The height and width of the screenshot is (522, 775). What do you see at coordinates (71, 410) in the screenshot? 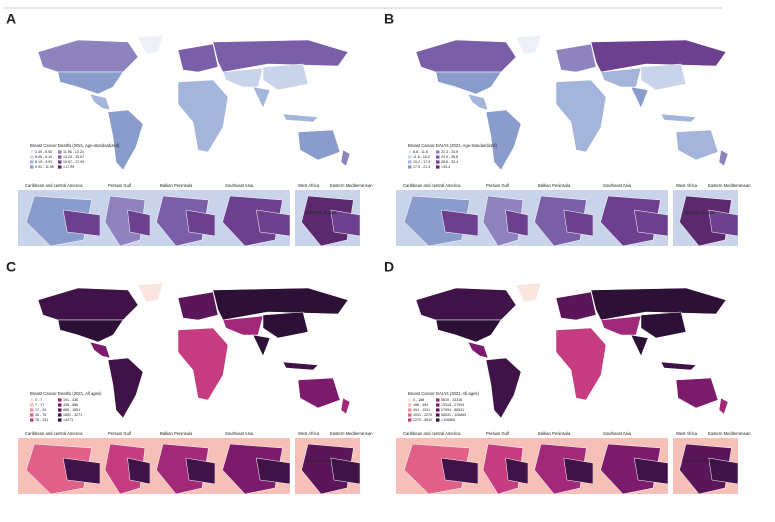
I see `legend-item: 886 - 1851` at bounding box center [71, 410].